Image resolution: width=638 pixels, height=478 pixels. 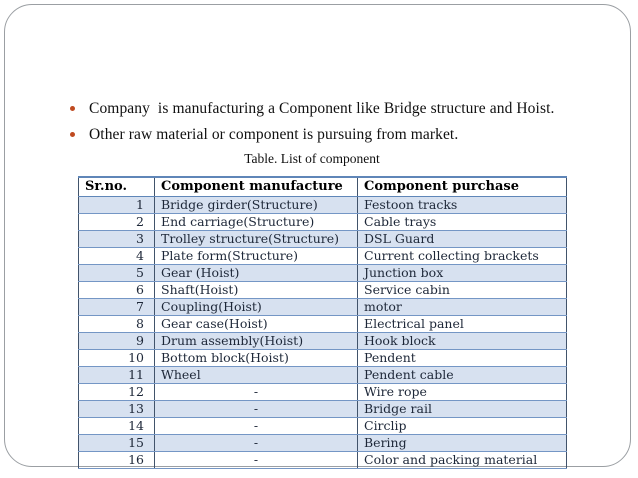 I want to click on srno-cell: 12, so click(x=116, y=391).